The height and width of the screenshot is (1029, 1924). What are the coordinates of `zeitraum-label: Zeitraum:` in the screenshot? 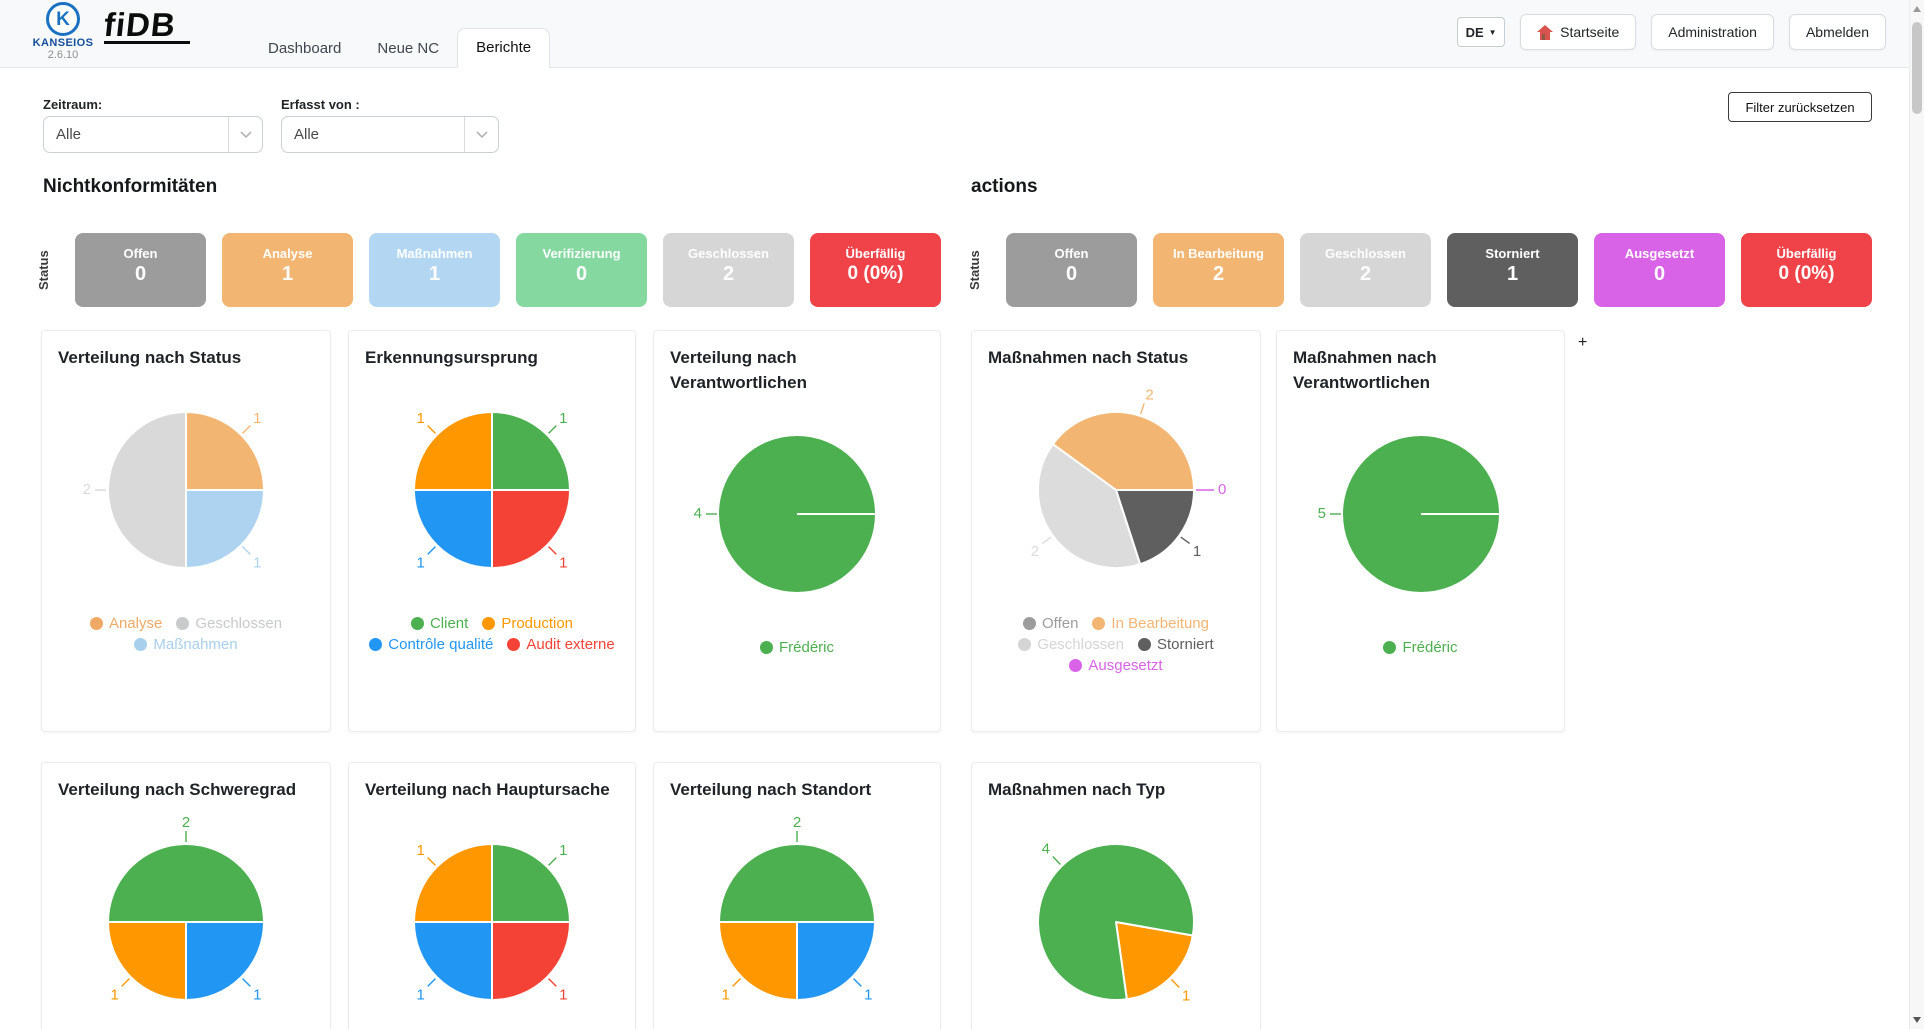 It's located at (73, 104).